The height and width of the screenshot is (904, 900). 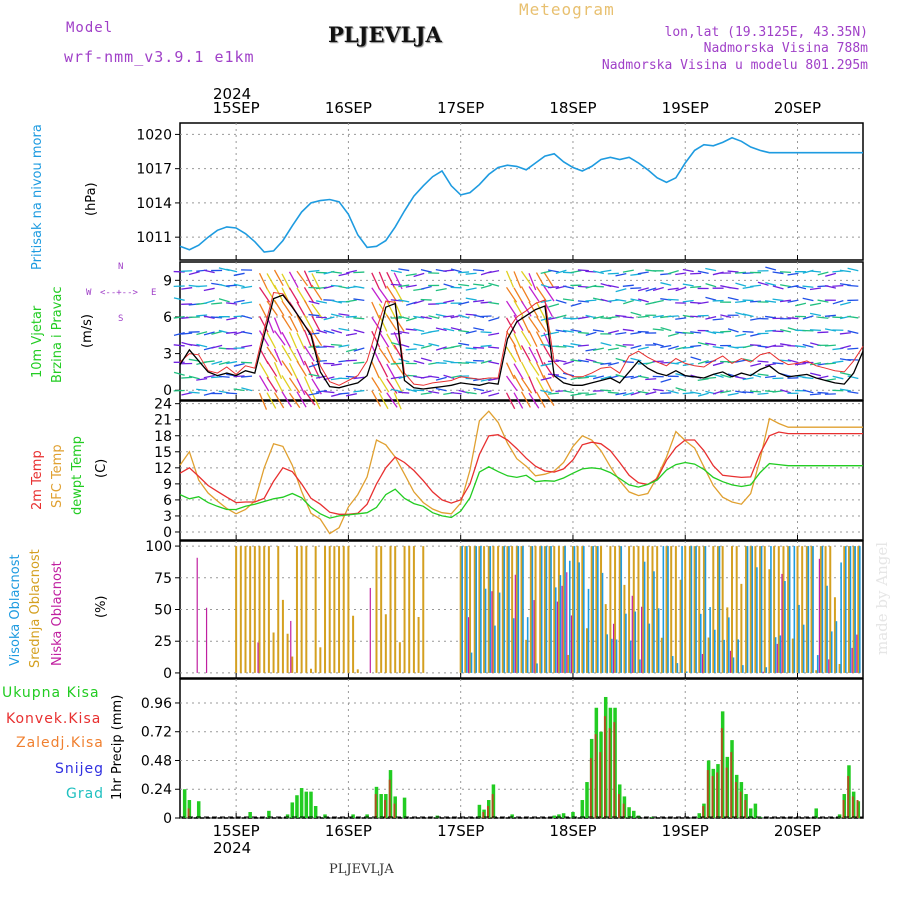 I want to click on bottom-day-label: 19SEP, so click(x=685, y=831).